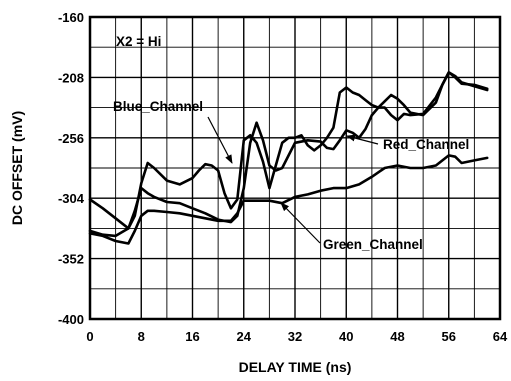  What do you see at coordinates (158, 106) in the screenshot?
I see `annotation-blue-channel: Blue_Channel` at bounding box center [158, 106].